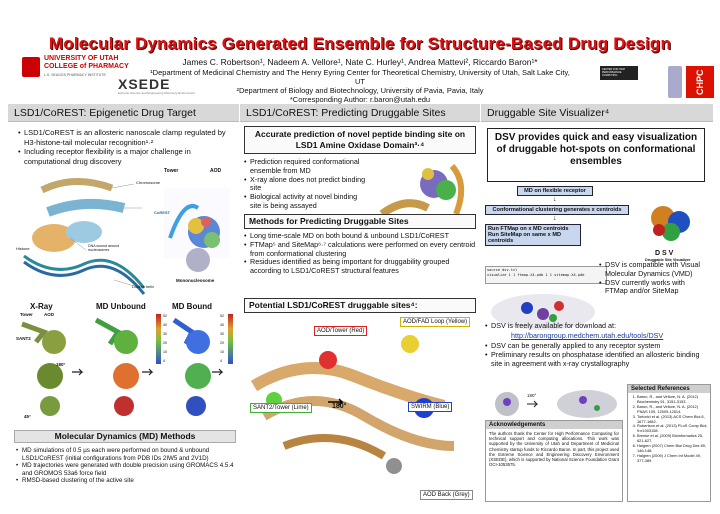 This screenshot has height=514, width=720. What do you see at coordinates (435, 322) in the screenshot?
I see `site-aod-fad-loop: AOD/FAD Loop (Yellow)` at bounding box center [435, 322].